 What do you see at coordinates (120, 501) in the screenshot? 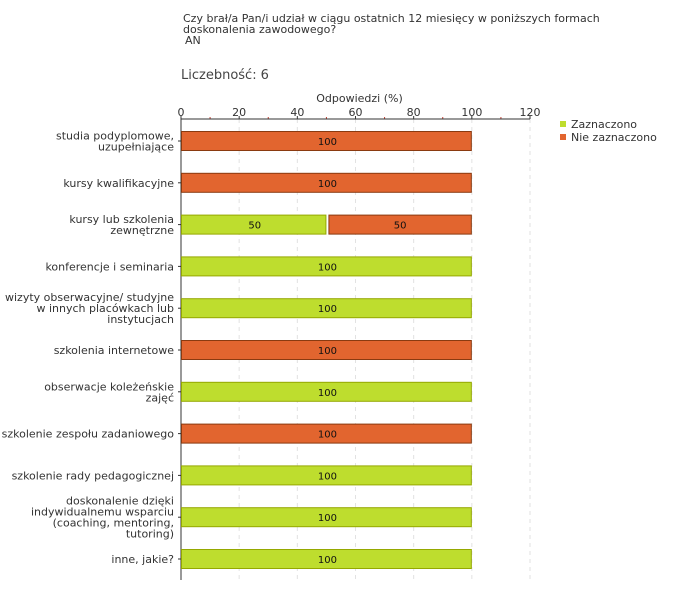
I see `category-label: doskonalenie dzięki` at bounding box center [120, 501].